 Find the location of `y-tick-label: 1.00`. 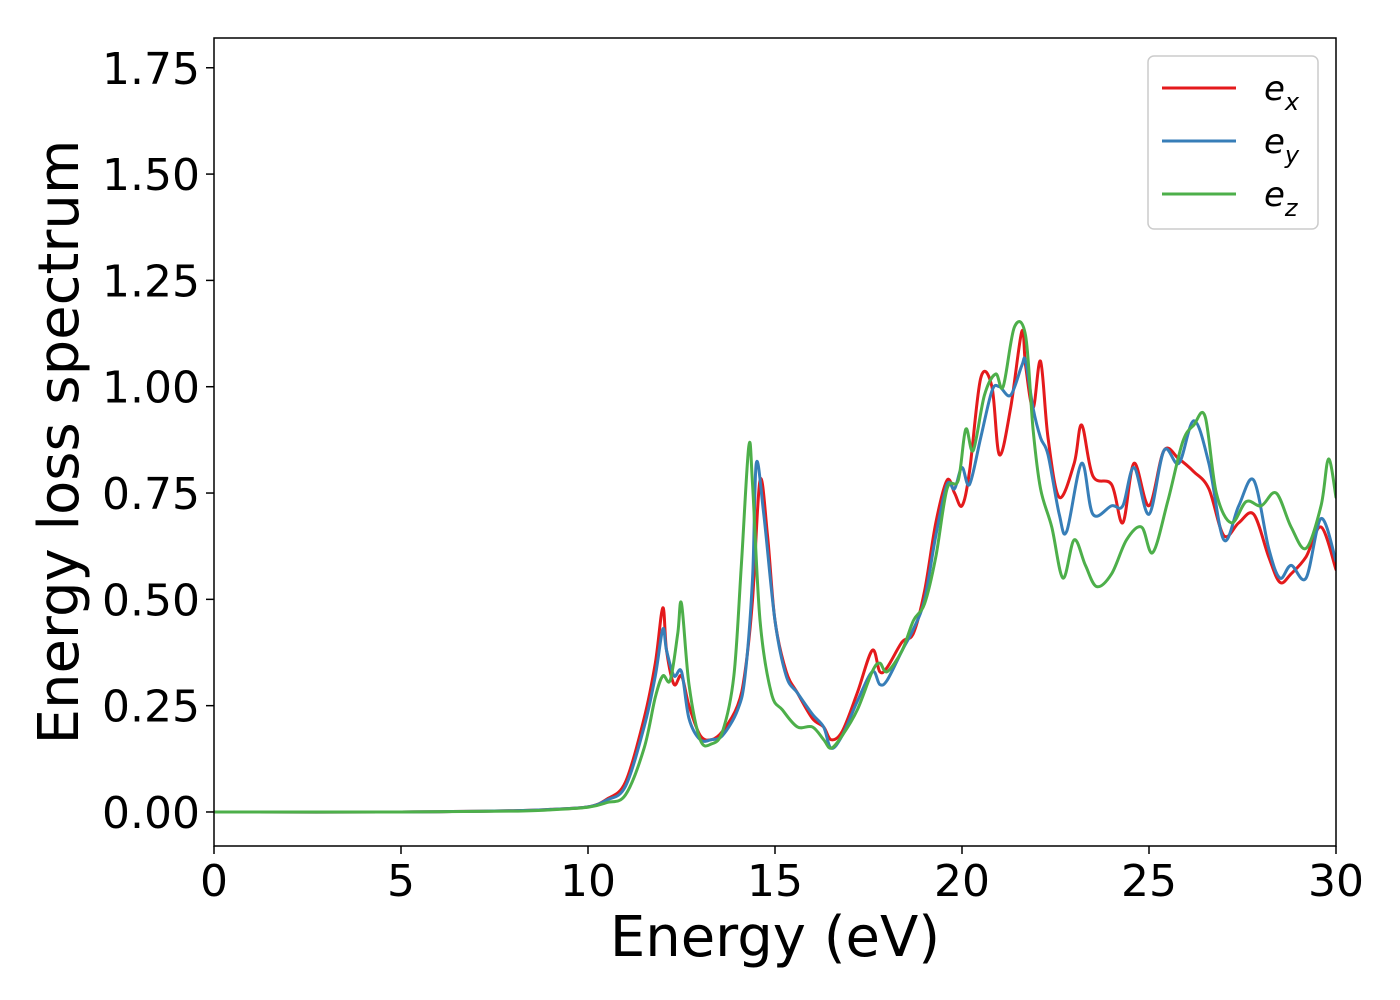

y-tick-label: 1.00 is located at coordinates (151, 388).